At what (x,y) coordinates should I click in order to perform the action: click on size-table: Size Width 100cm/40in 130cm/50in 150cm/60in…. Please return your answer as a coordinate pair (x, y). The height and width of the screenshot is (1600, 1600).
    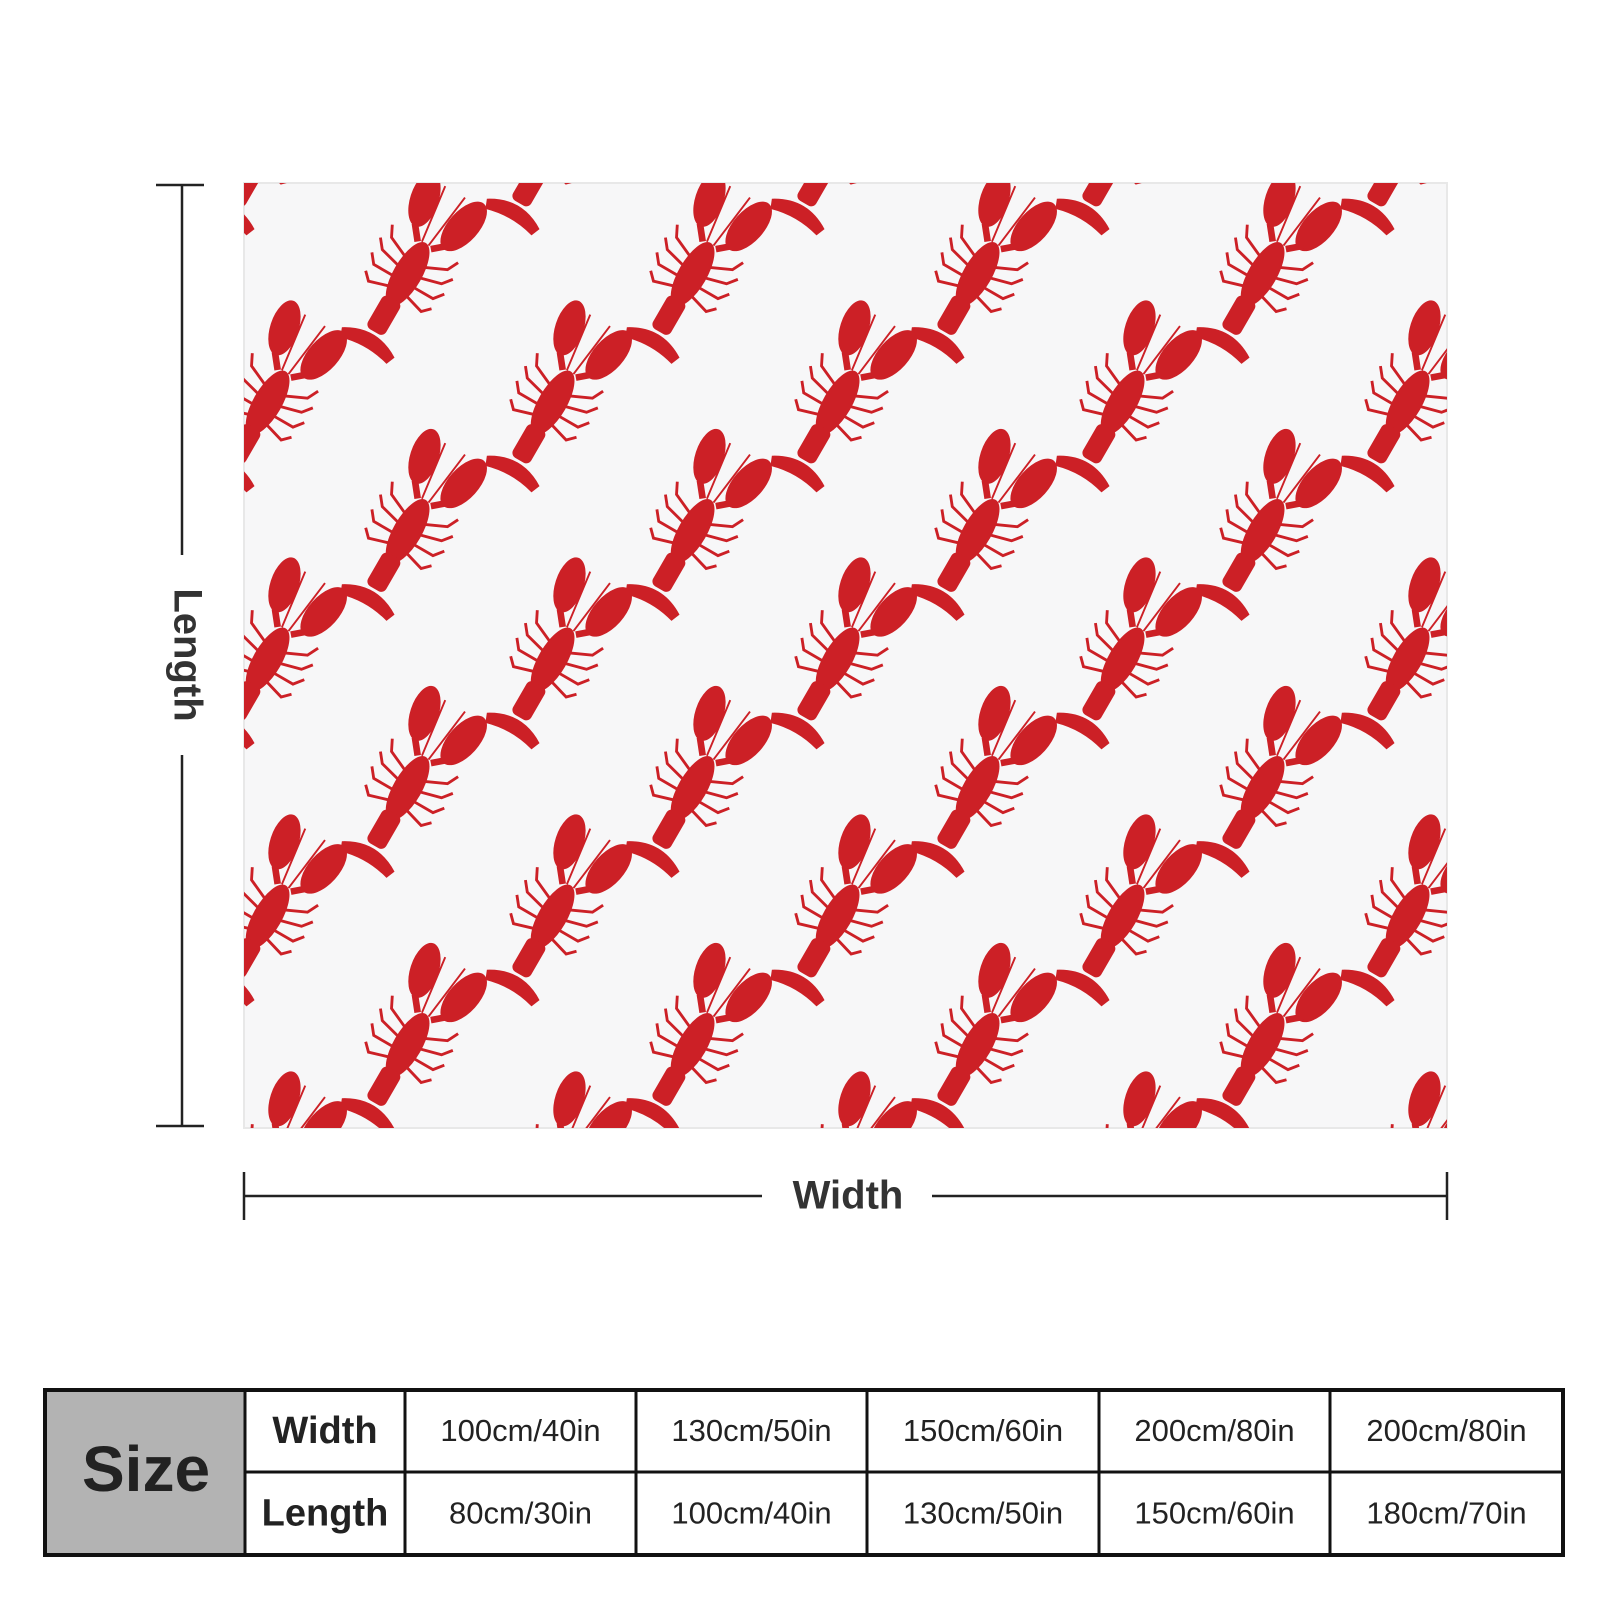
    Looking at the image, I should click on (804, 1472).